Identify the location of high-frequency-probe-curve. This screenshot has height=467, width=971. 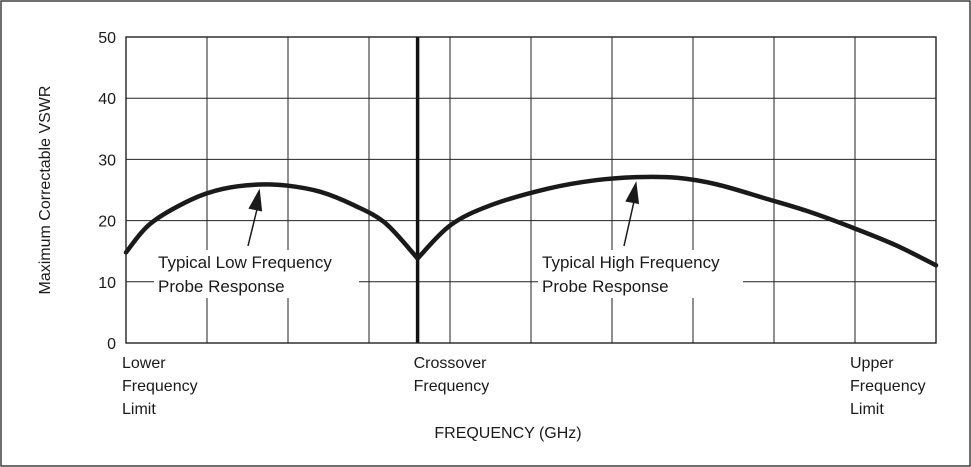
(677, 221).